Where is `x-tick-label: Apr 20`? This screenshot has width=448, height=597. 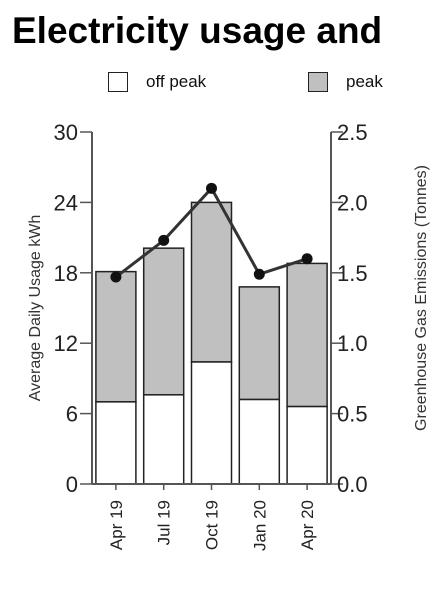 x-tick-label: Apr 20 is located at coordinates (307, 525).